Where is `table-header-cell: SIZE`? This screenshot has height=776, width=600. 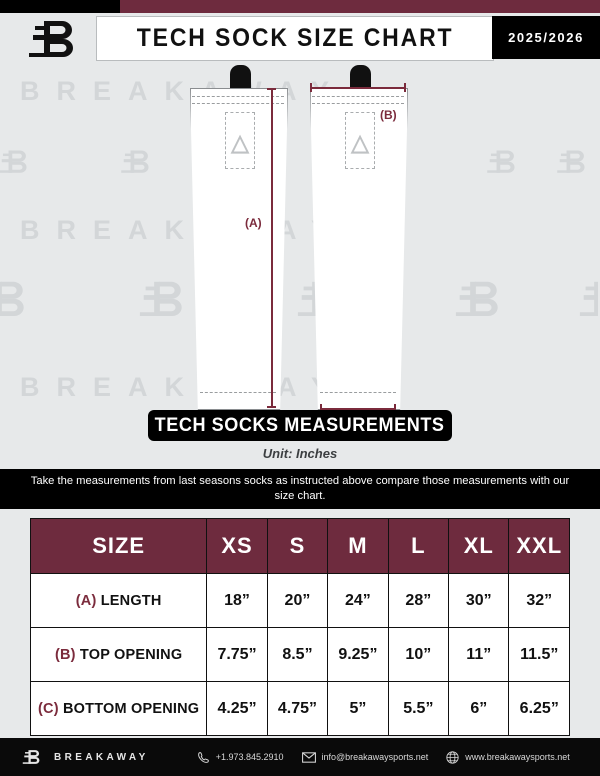 table-header-cell: SIZE is located at coordinates (118, 546).